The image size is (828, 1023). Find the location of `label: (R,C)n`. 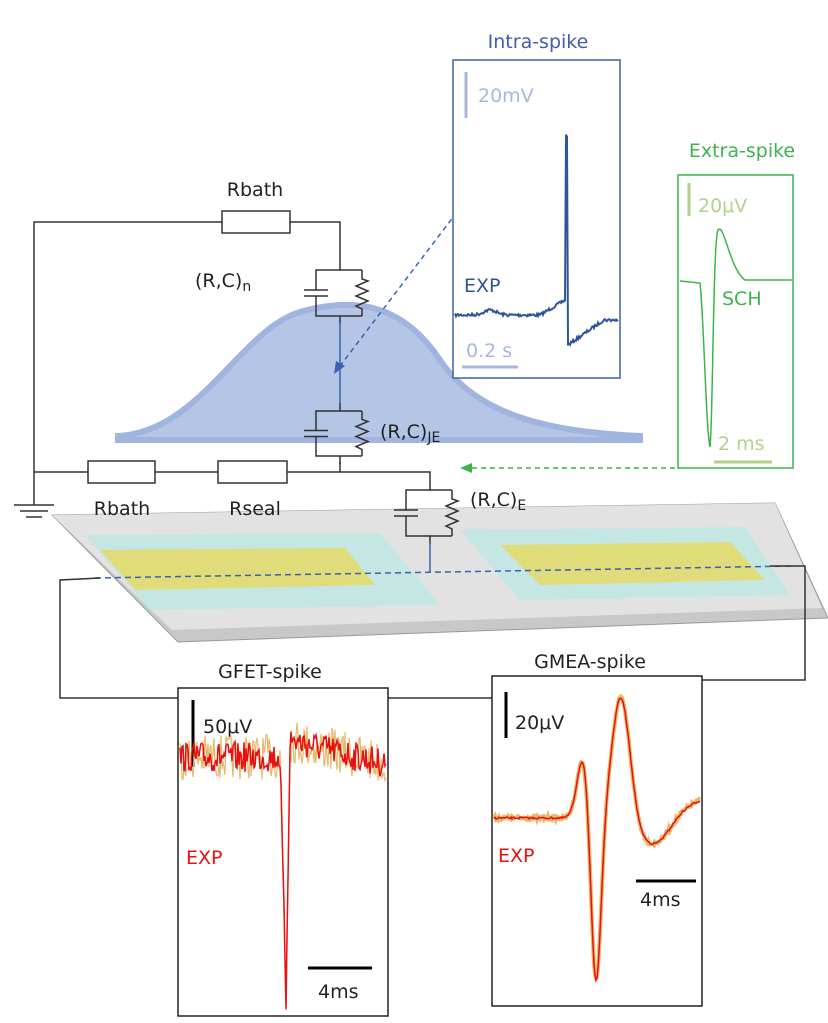

label: (R,C)n is located at coordinates (223, 282).